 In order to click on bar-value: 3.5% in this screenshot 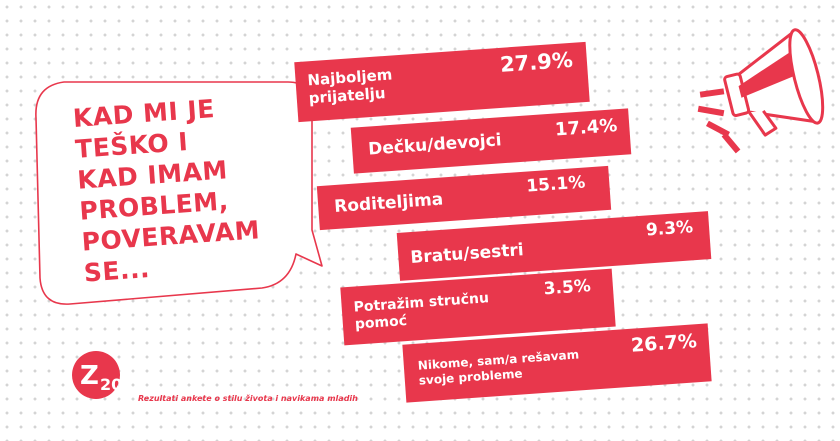, I will do `click(567, 288)`.